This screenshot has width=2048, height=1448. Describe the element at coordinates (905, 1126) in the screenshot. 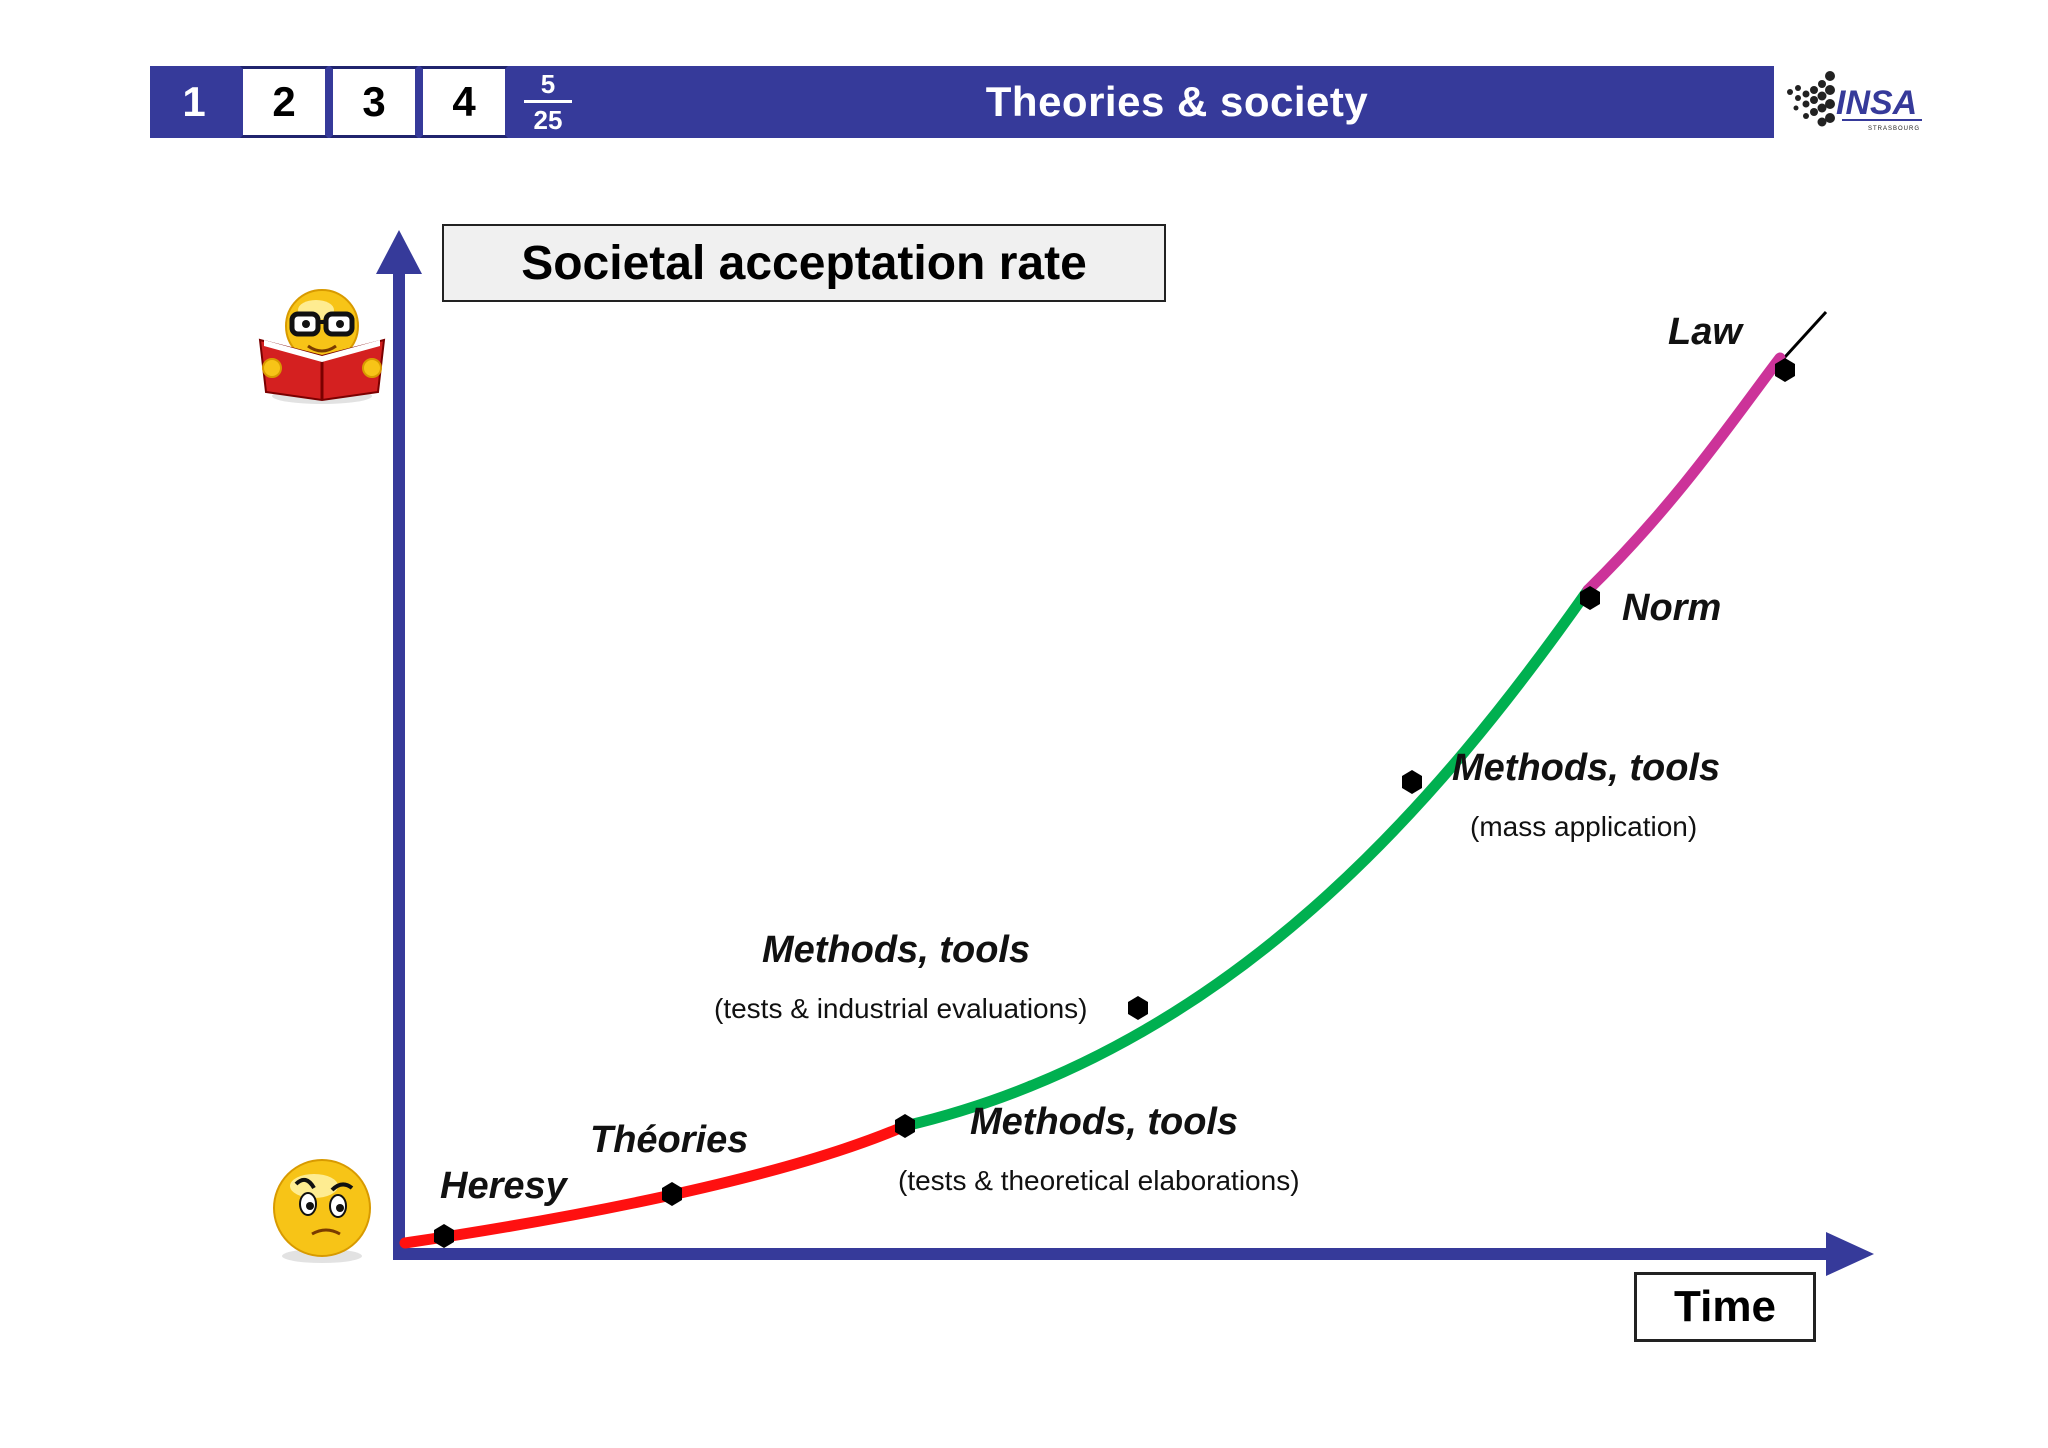

I see `marker-methods-theoretical` at that location.